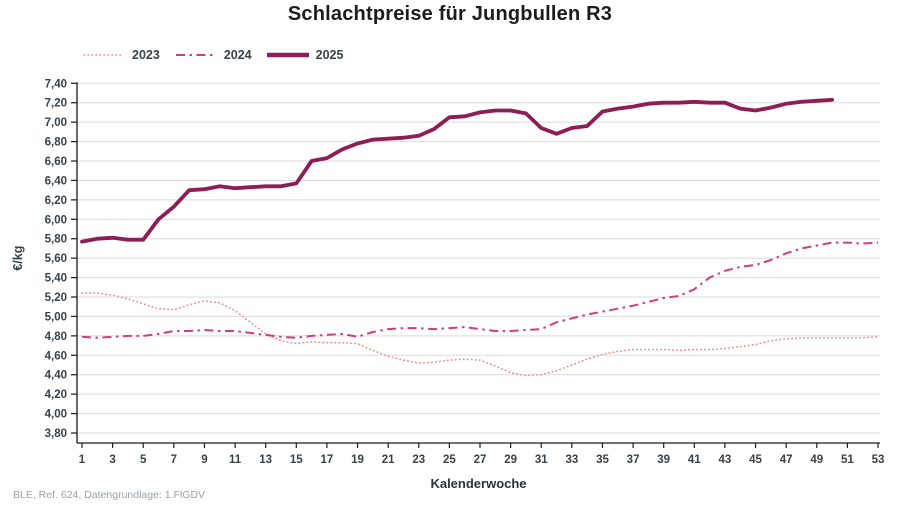 The height and width of the screenshot is (511, 900). What do you see at coordinates (633, 460) in the screenshot?
I see `x-tick-label: 37` at bounding box center [633, 460].